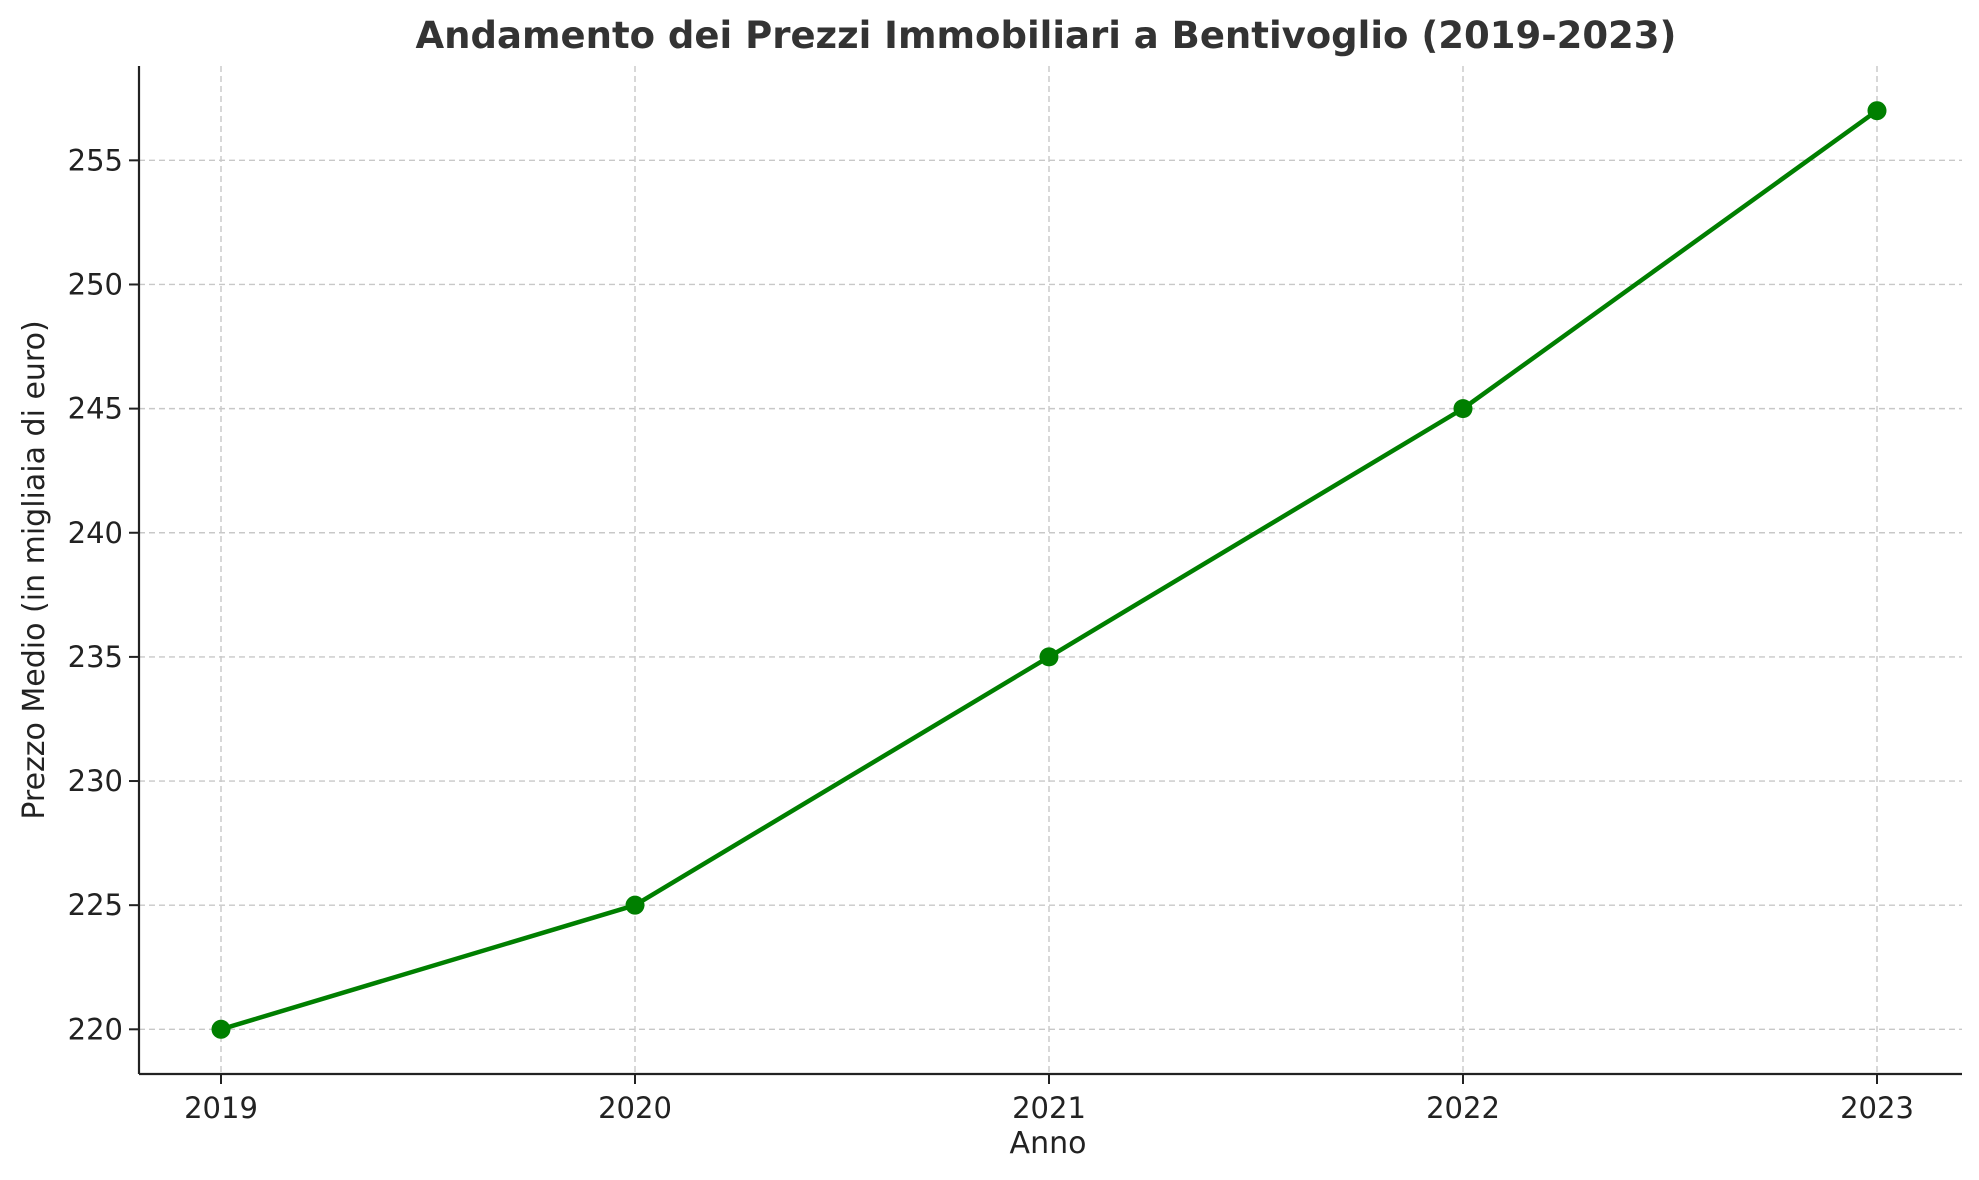  What do you see at coordinates (1463, 1108) in the screenshot?
I see `x-tick-label: 2022` at bounding box center [1463, 1108].